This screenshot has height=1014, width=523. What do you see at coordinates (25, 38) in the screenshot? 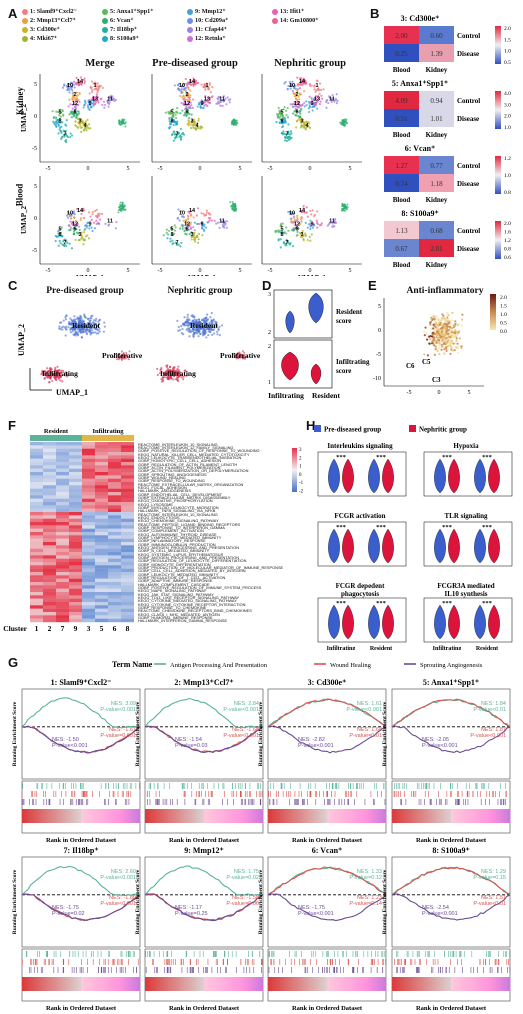
I see `legend-dot` at bounding box center [25, 38].